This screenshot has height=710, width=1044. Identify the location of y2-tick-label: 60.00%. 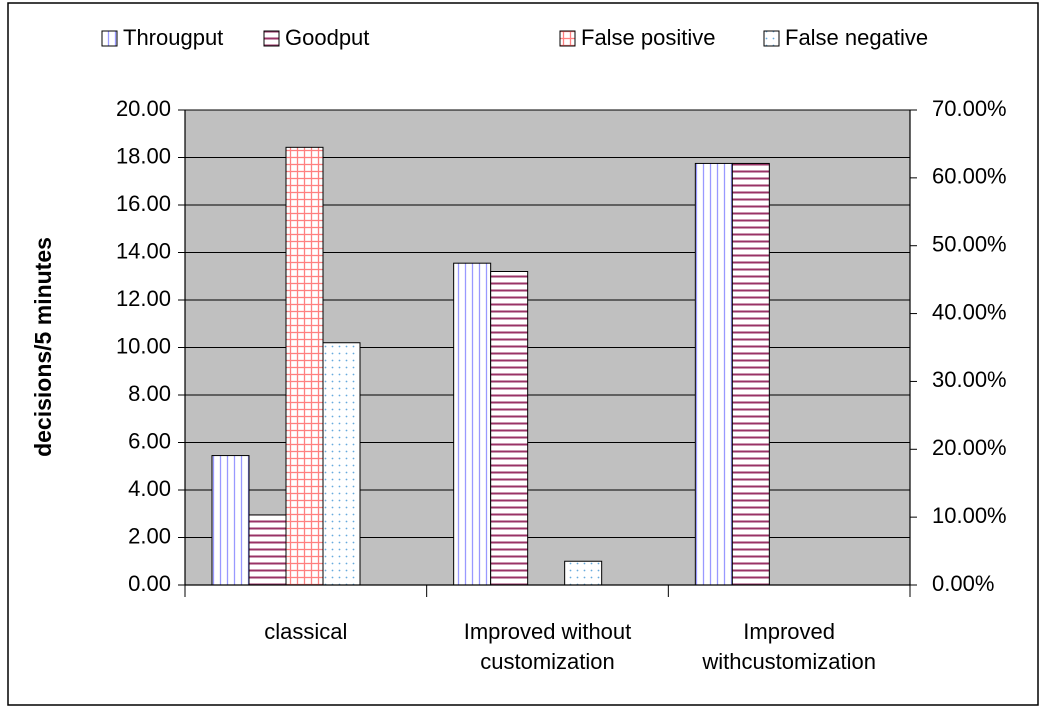
(969, 176).